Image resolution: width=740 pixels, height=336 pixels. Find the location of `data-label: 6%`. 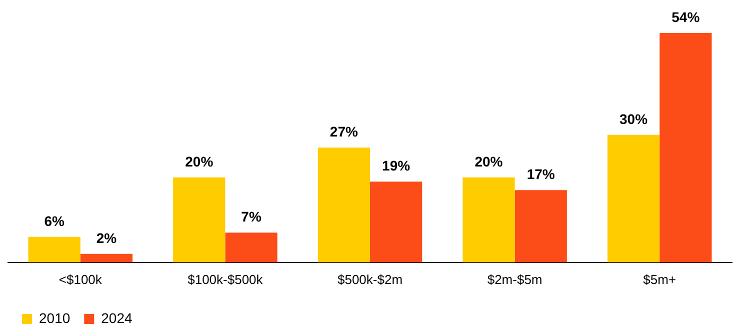

data-label: 6% is located at coordinates (55, 220).